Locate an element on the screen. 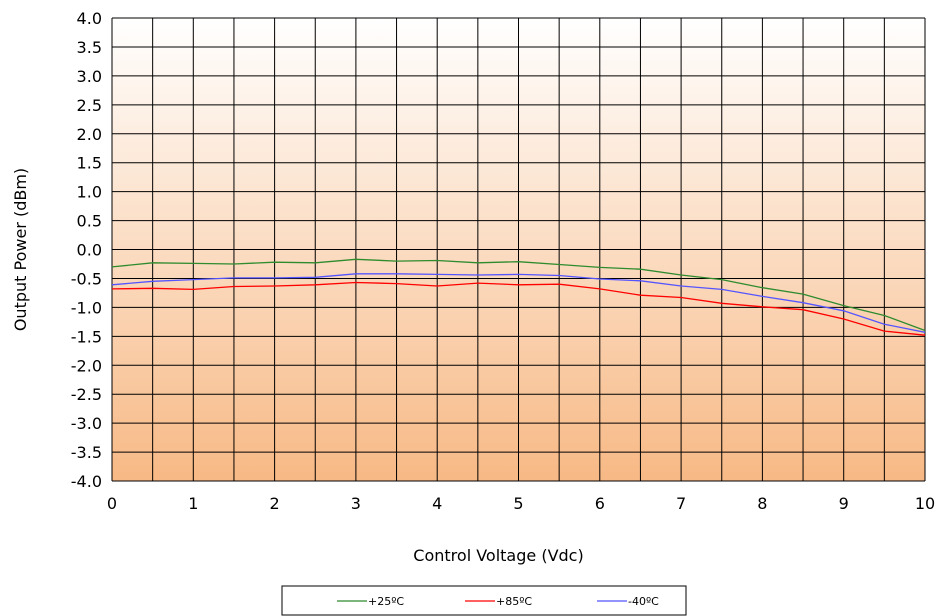 The height and width of the screenshot is (616, 942). legend: +25ºC +85ºC -40ºC is located at coordinates (484, 600).